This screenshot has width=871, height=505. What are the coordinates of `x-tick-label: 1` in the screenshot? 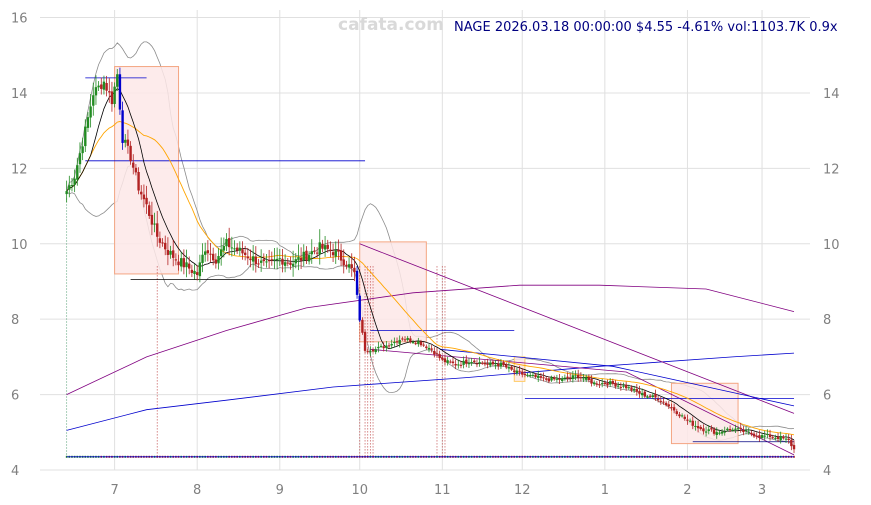 It's located at (605, 490).